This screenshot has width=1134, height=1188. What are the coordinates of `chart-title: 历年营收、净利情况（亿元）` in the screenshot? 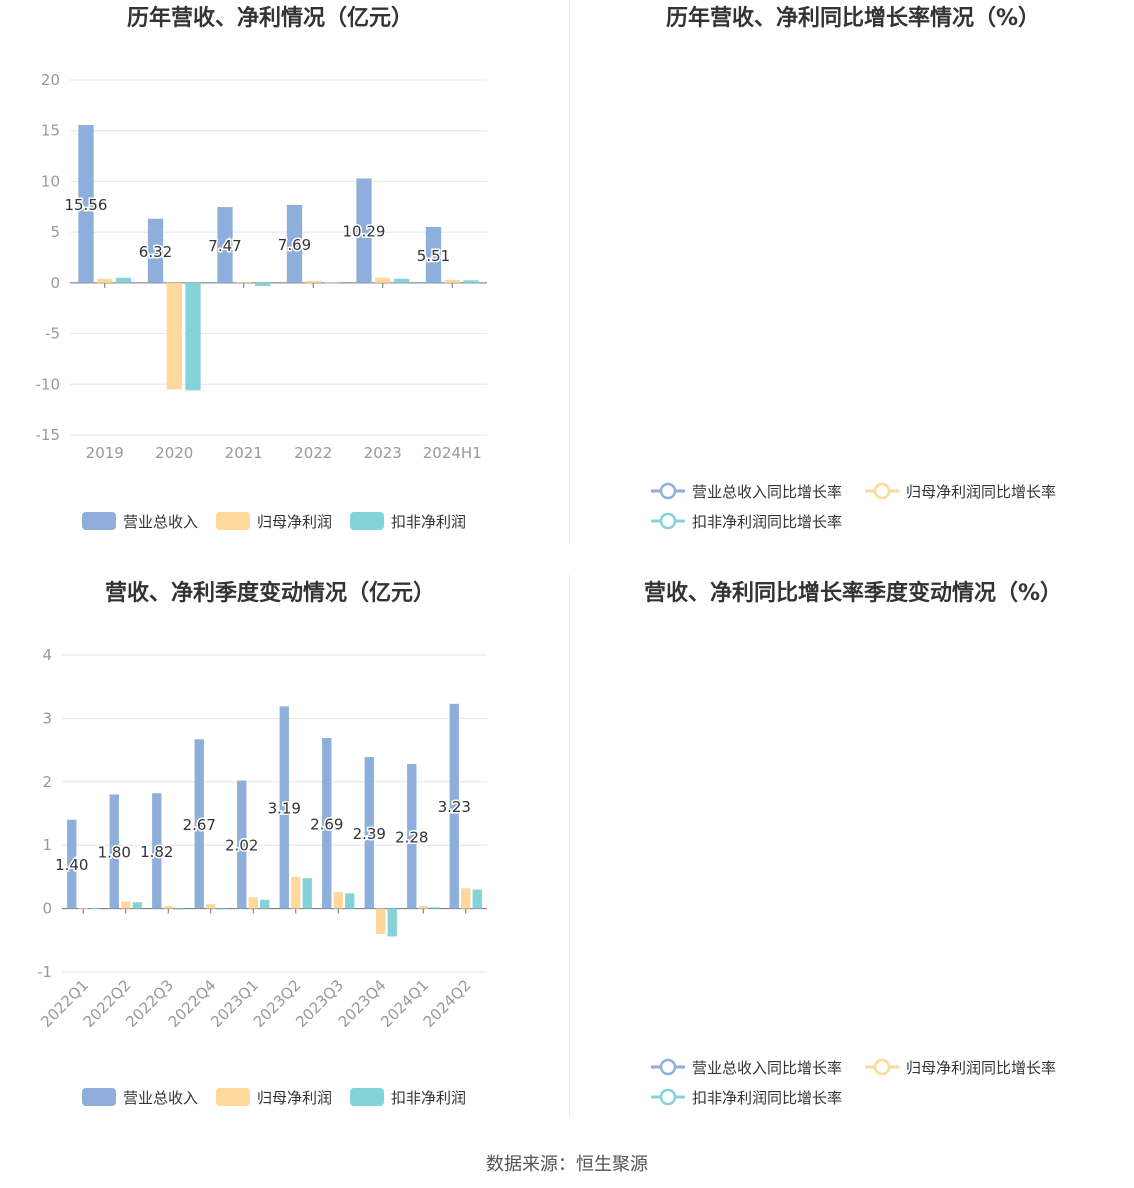 It's located at (270, 18).